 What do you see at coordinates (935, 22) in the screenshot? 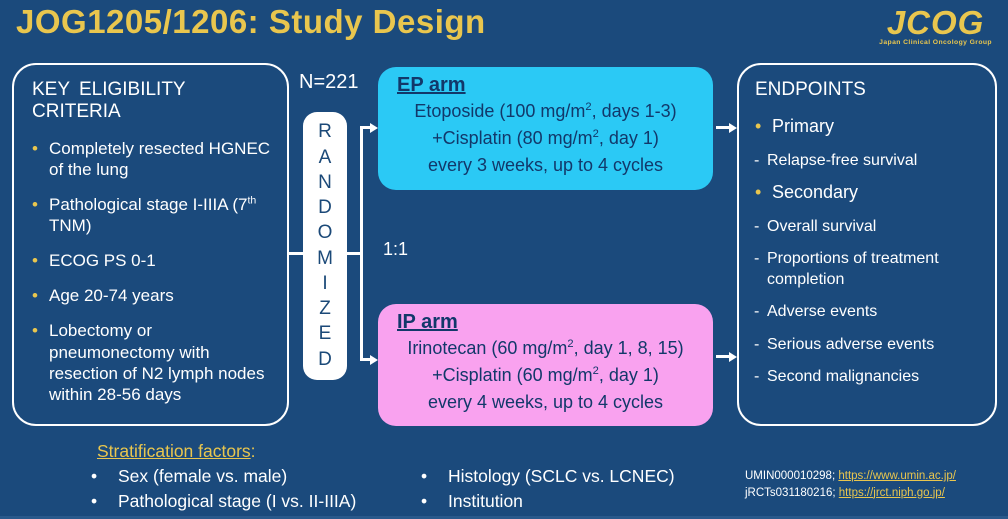
I see `jcog-logo-text: JCOG` at bounding box center [935, 22].